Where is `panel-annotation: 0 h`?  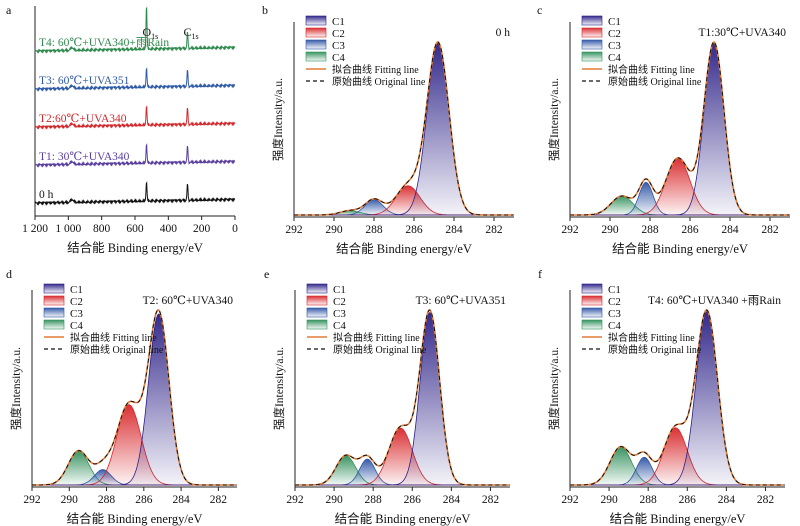
panel-annotation: 0 h is located at coordinates (503, 33).